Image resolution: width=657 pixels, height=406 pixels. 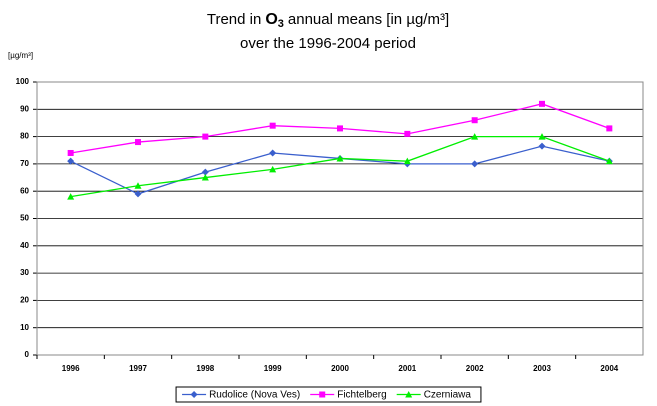 What do you see at coordinates (361, 395) in the screenshot?
I see `legend-label: Fichtelberg` at bounding box center [361, 395].